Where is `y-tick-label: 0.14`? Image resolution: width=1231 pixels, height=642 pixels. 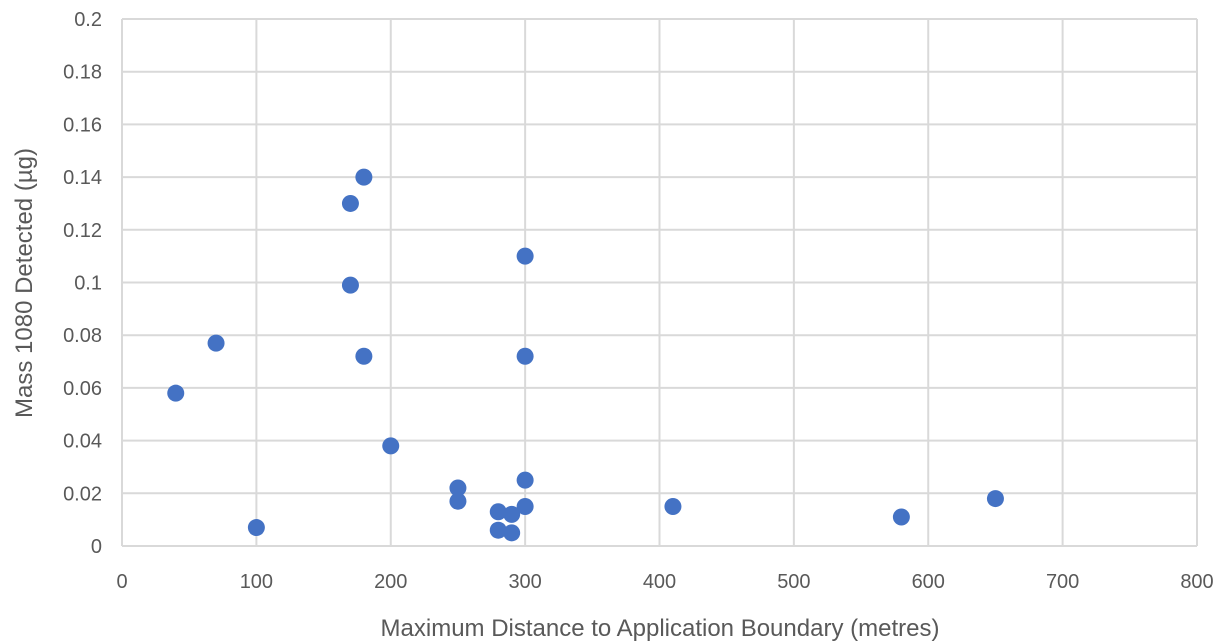 y-tick-label: 0.14 is located at coordinates (82, 178).